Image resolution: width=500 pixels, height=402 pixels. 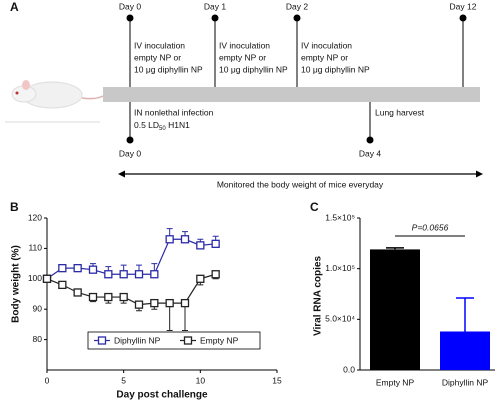 I want to click on y-axis-label: Body weight (%), so click(x=16, y=284).